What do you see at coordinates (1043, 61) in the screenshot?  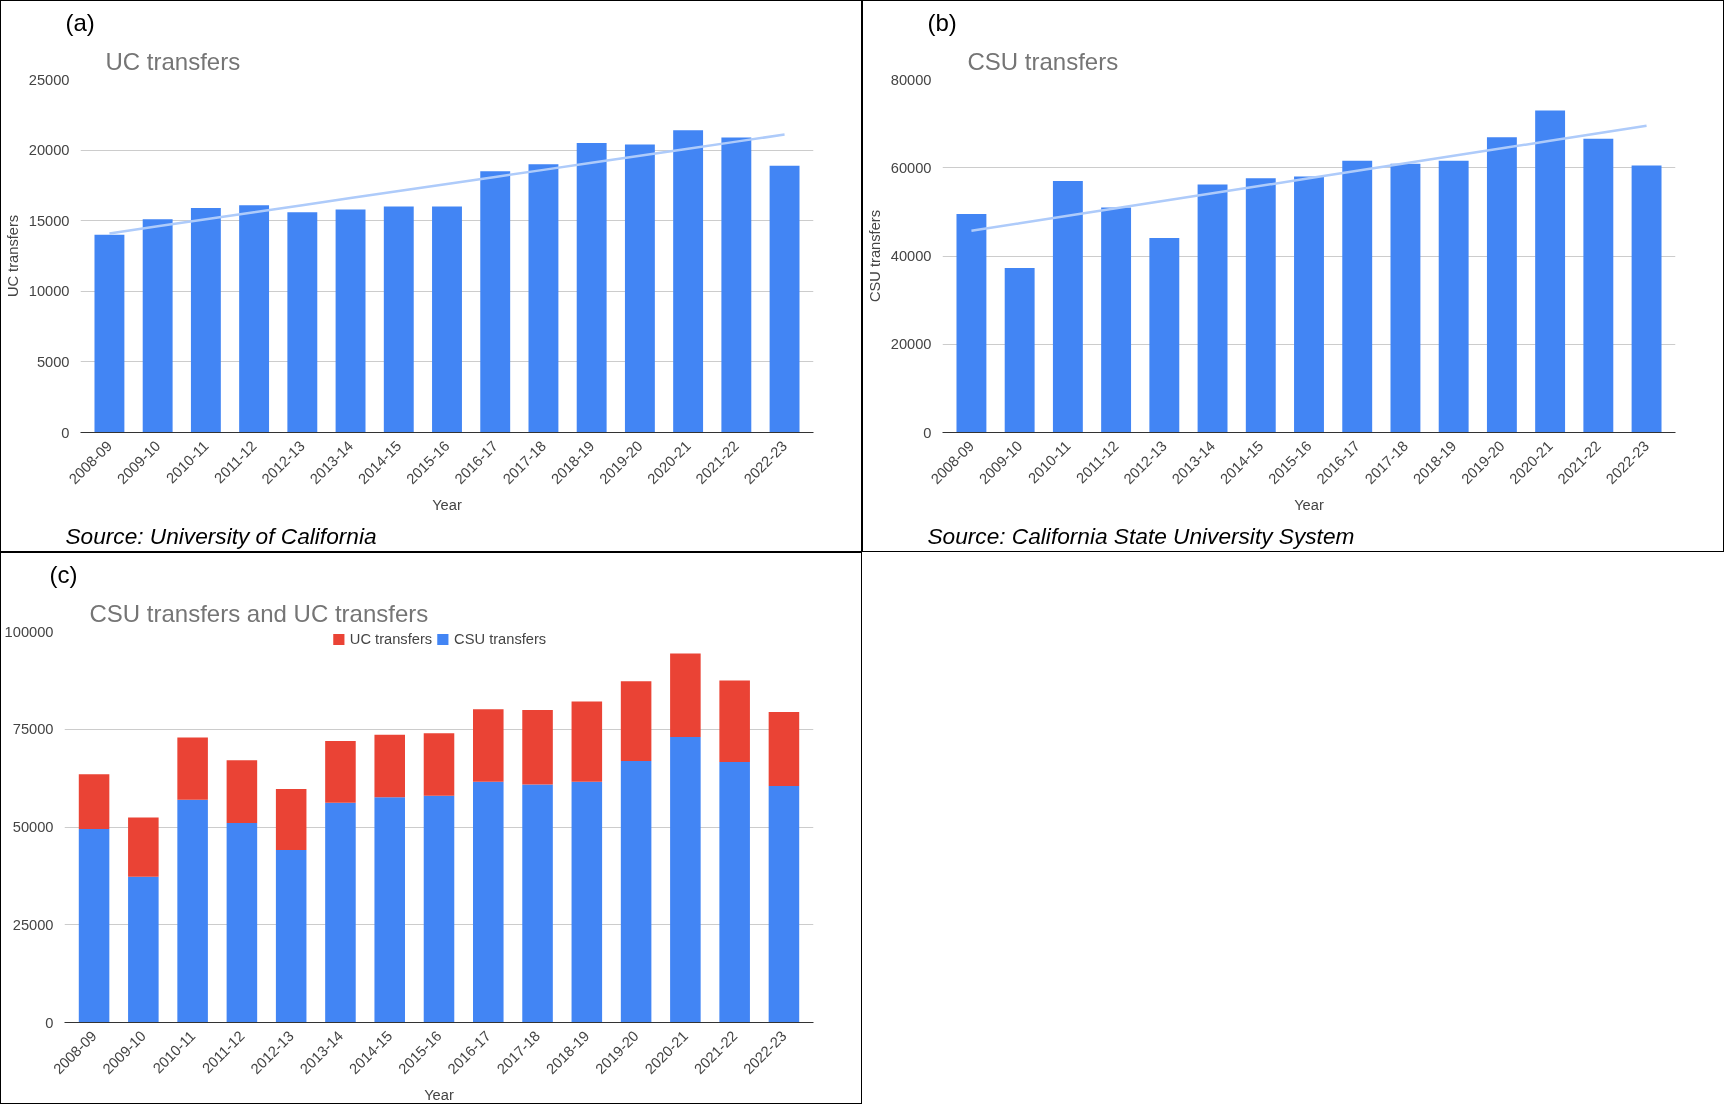 I see `chart-title: CSU transfers` at bounding box center [1043, 61].